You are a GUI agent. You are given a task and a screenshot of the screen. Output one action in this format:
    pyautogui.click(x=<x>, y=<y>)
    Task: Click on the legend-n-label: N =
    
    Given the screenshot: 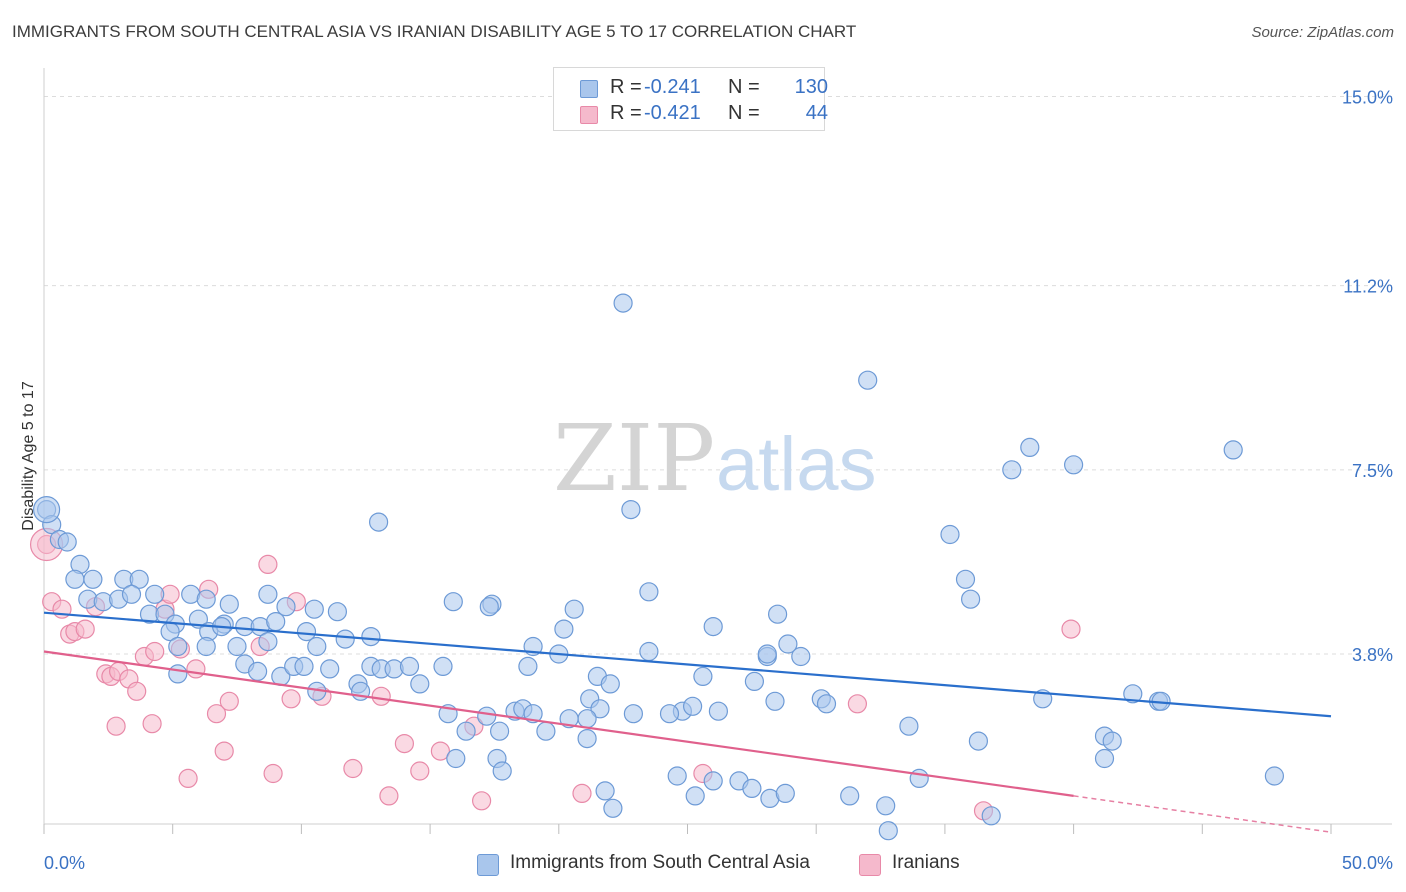 What is the action you would take?
    pyautogui.click(x=744, y=87)
    